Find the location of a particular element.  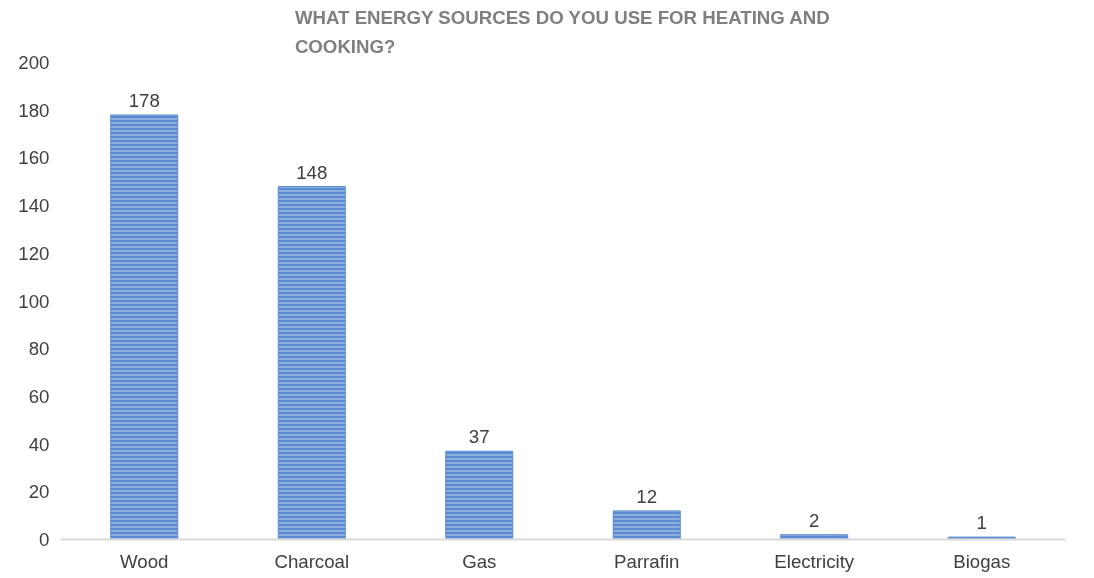

x-tick-label: Gas is located at coordinates (479, 561).